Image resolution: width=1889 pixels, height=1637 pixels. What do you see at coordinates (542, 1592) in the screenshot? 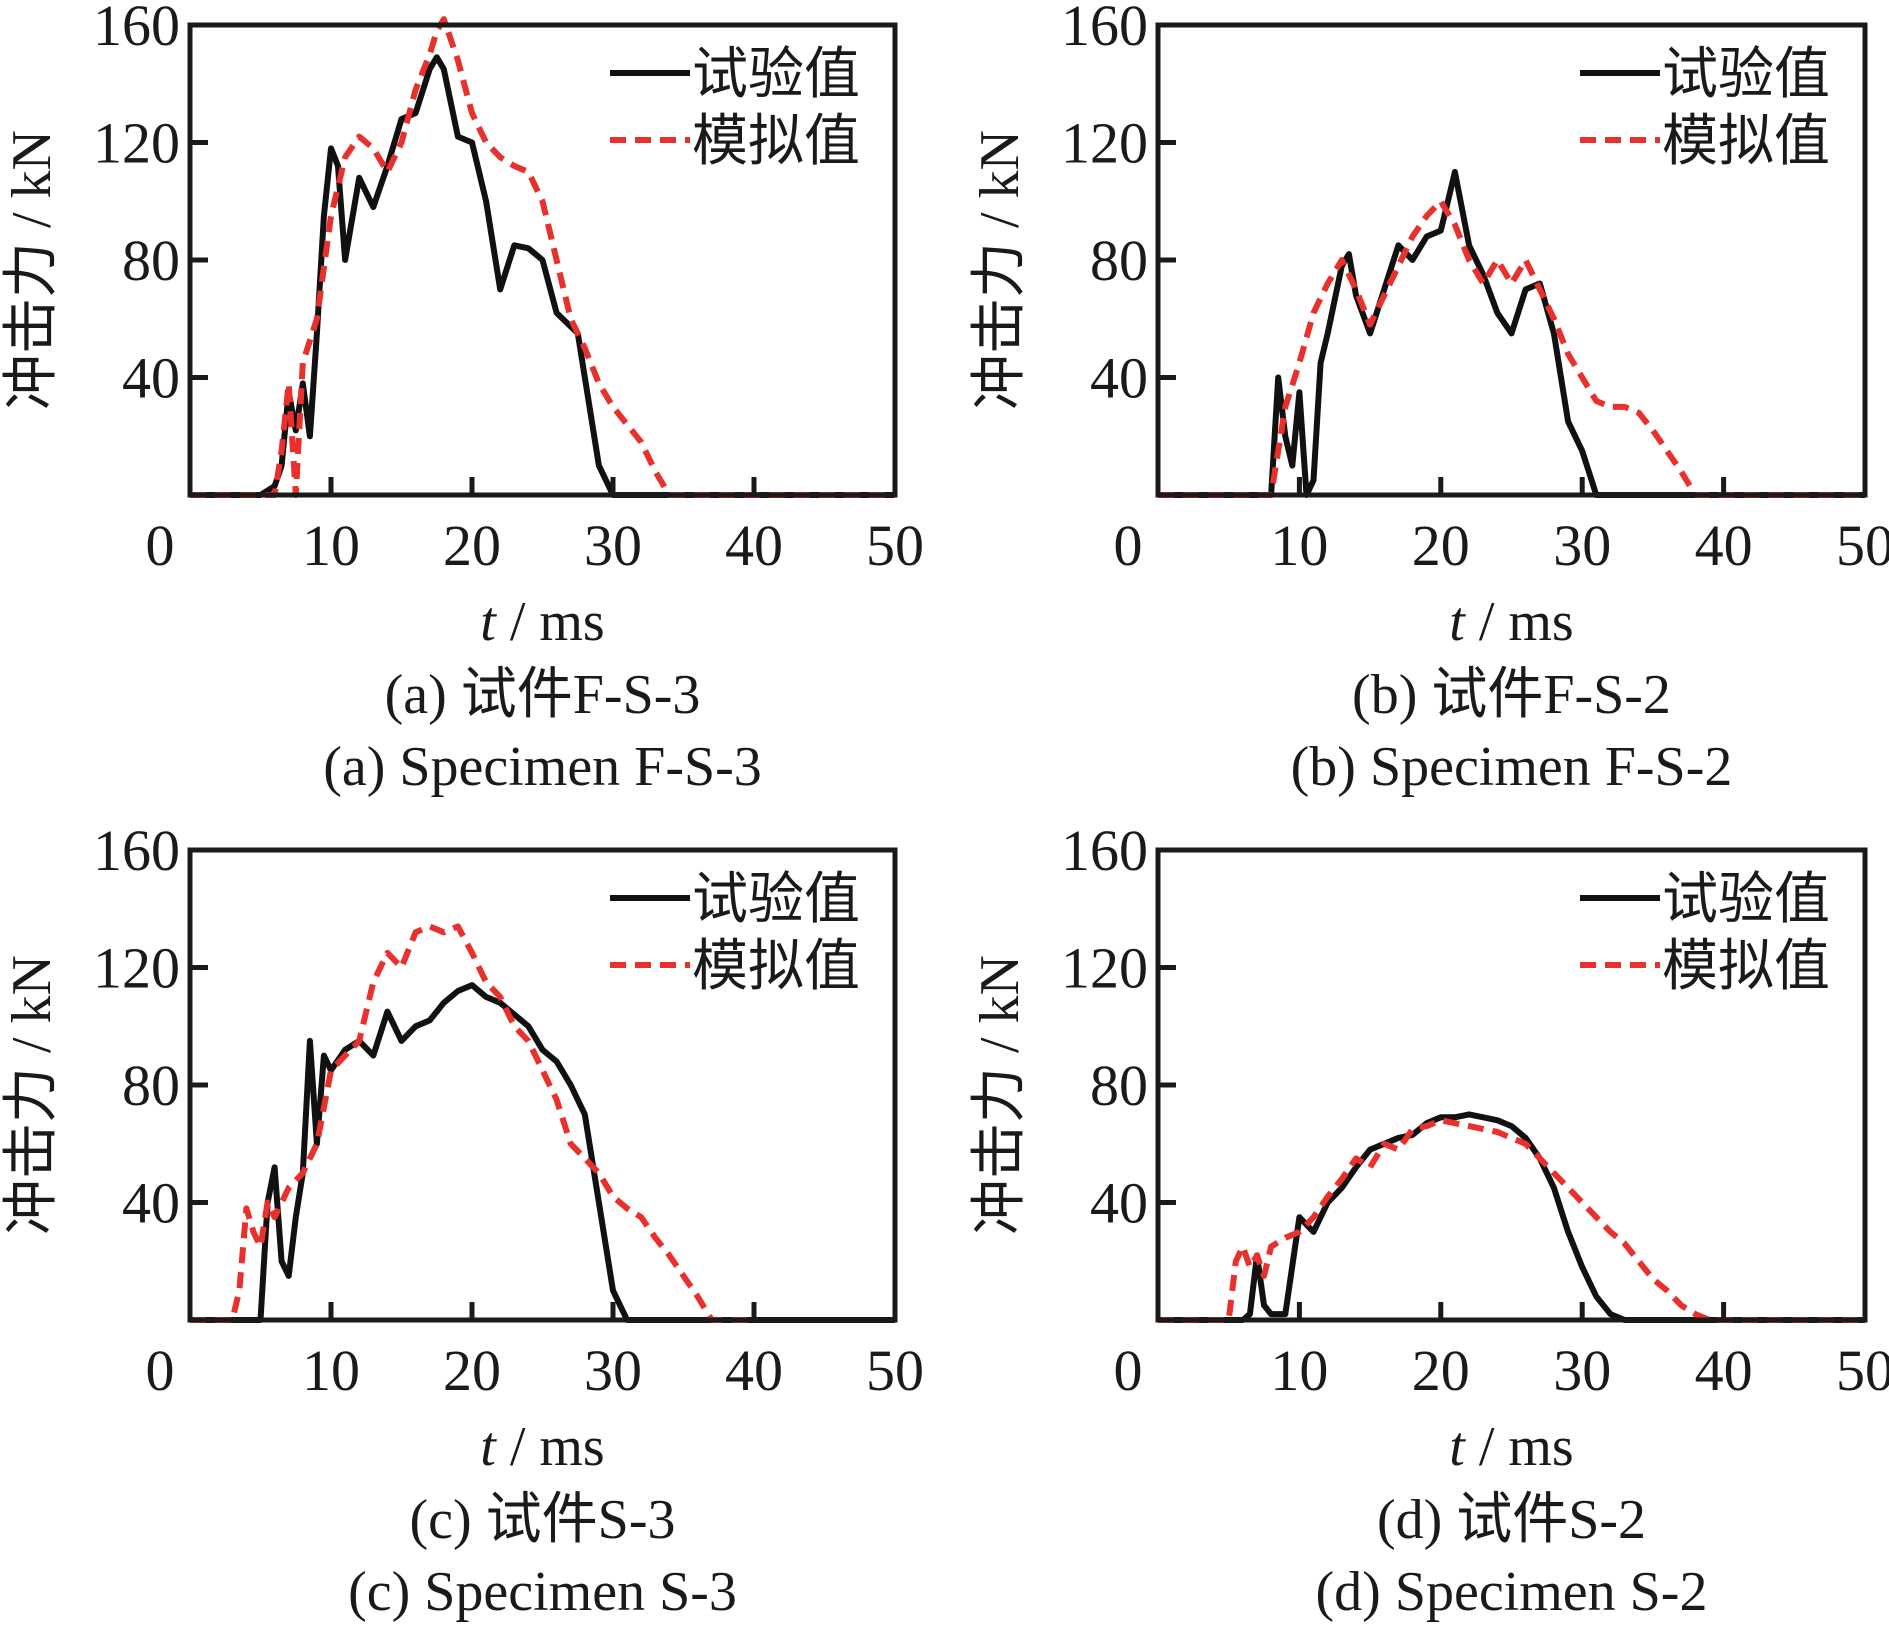
I see `caption-english: (c) Specimen S-3` at bounding box center [542, 1592].